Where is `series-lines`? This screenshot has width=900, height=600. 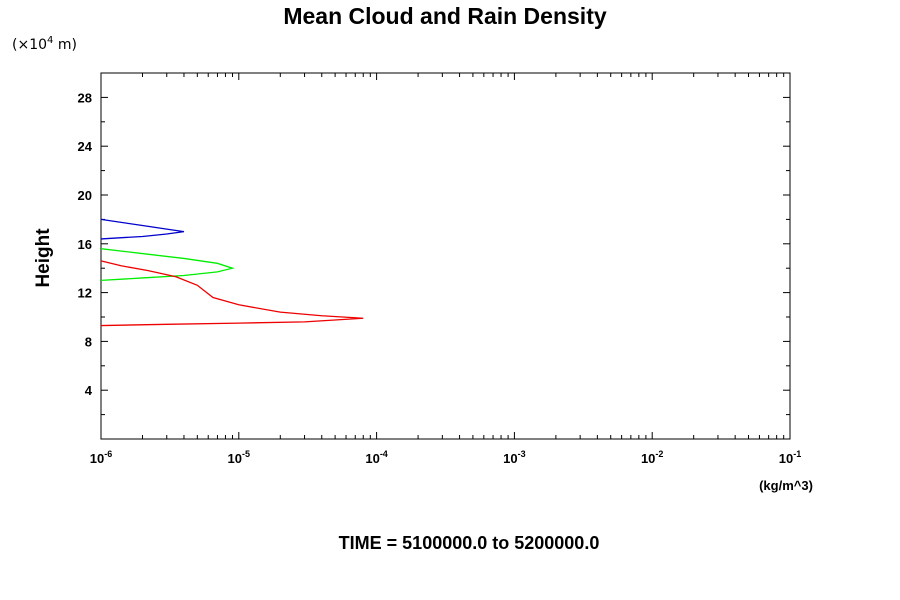
series-lines is located at coordinates (232, 272).